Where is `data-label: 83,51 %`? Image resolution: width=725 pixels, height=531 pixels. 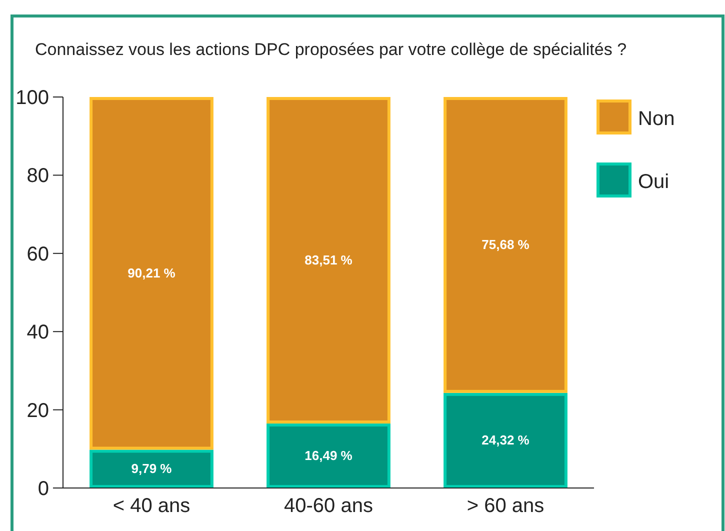
data-label: 83,51 % is located at coordinates (328, 260).